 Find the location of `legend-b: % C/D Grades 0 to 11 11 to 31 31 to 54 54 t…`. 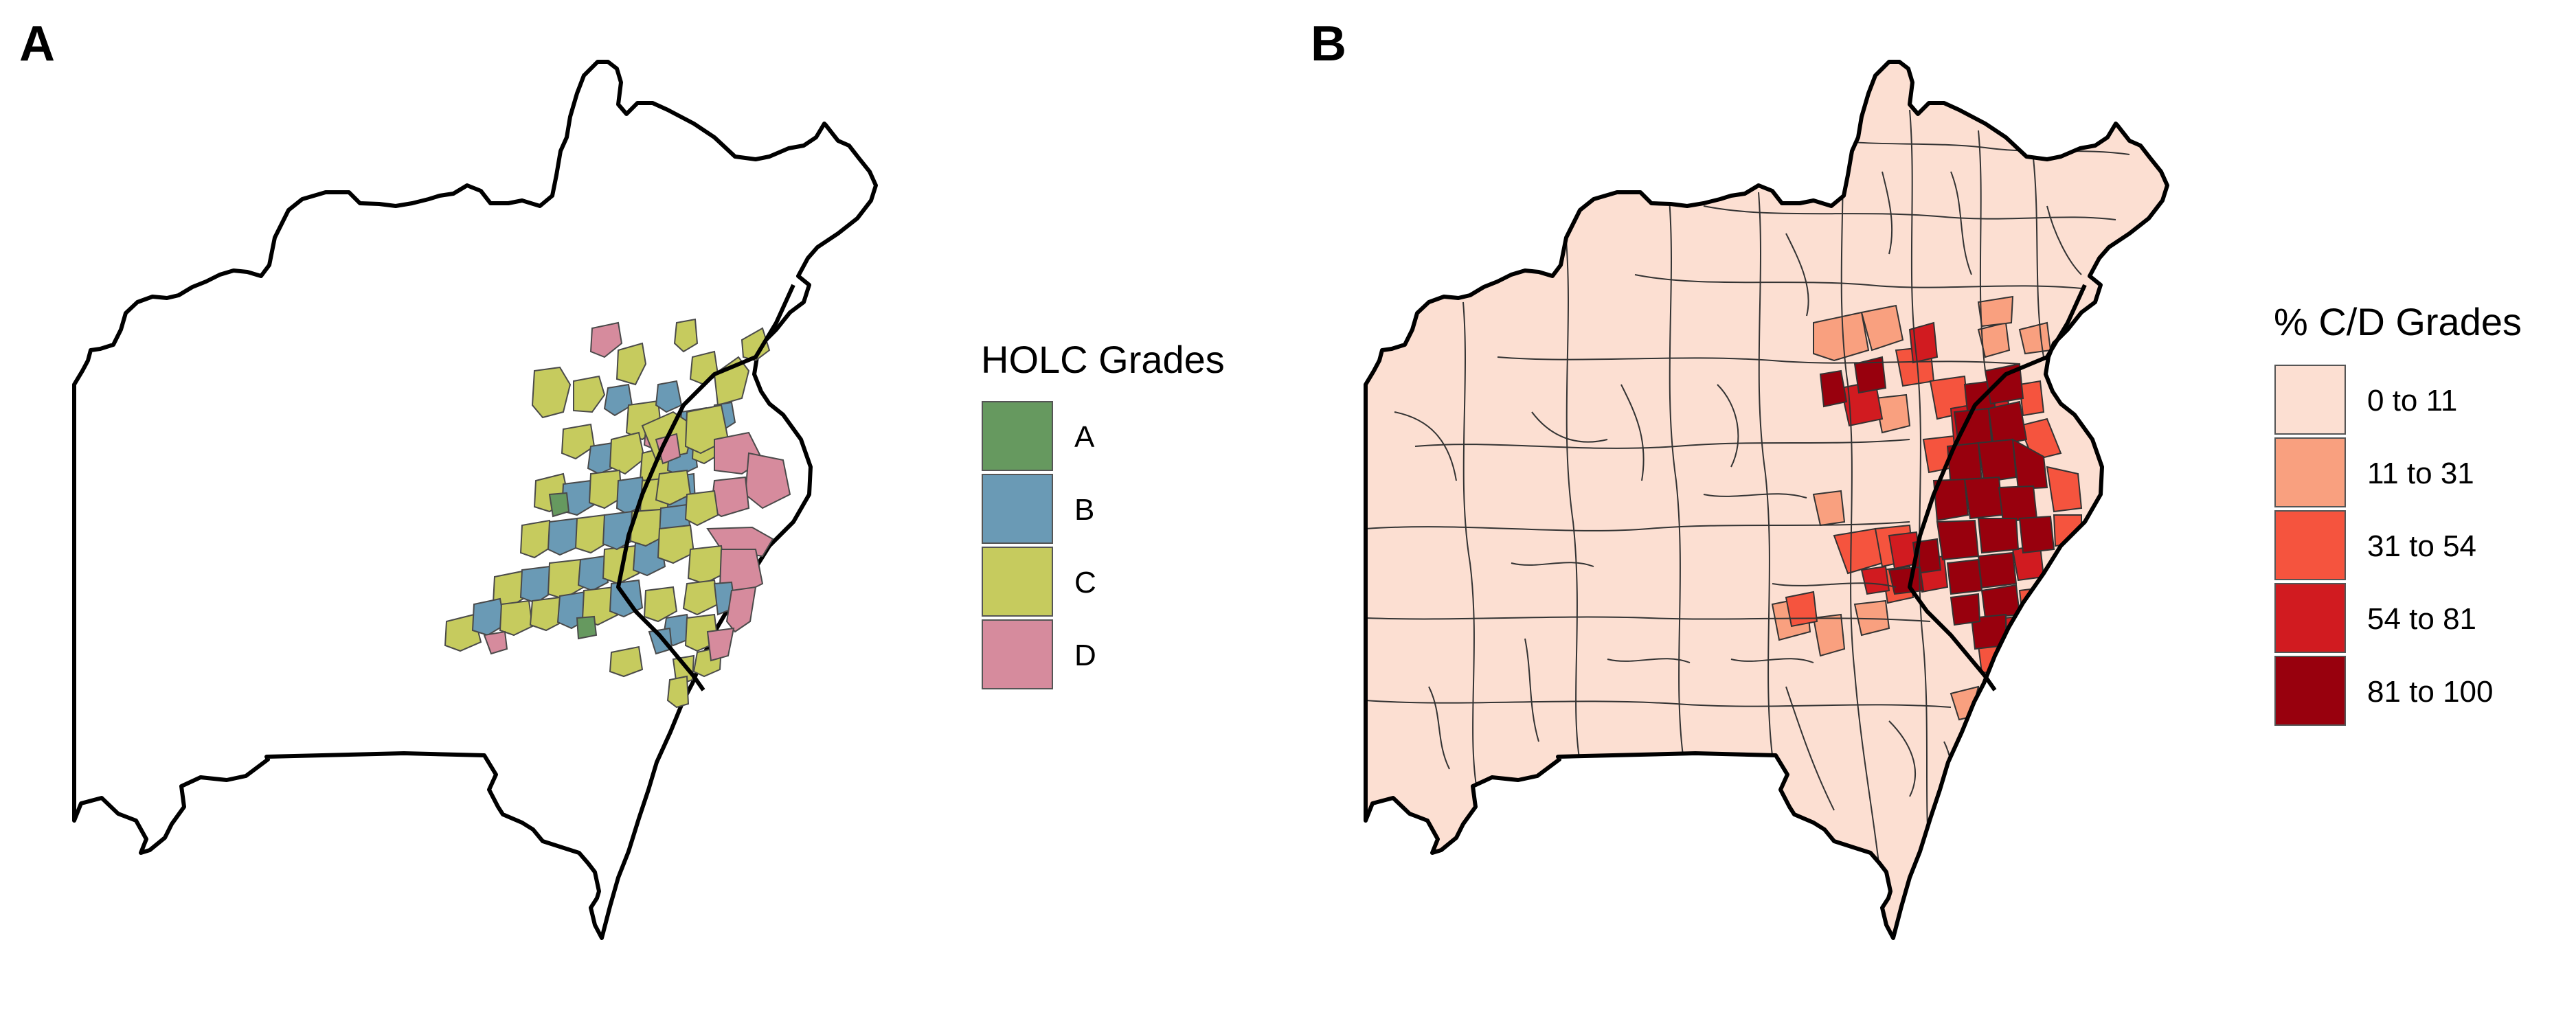

legend-b: % C/D Grades 0 to 11 11 to 31 31 to 54 54 t… is located at coordinates (2398, 513).